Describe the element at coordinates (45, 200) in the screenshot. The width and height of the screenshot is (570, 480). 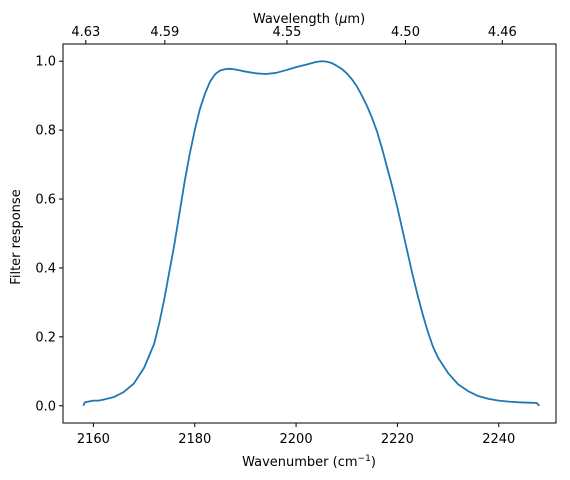
I see `y-tick-label: 0.6` at that location.